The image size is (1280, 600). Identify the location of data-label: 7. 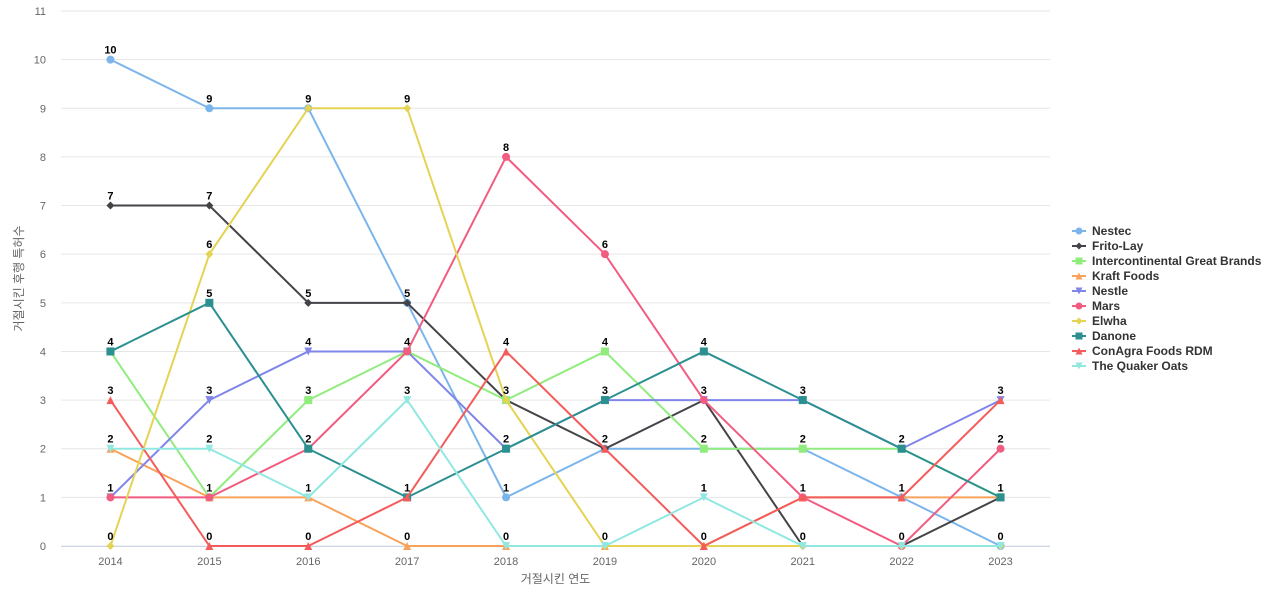
(110, 197).